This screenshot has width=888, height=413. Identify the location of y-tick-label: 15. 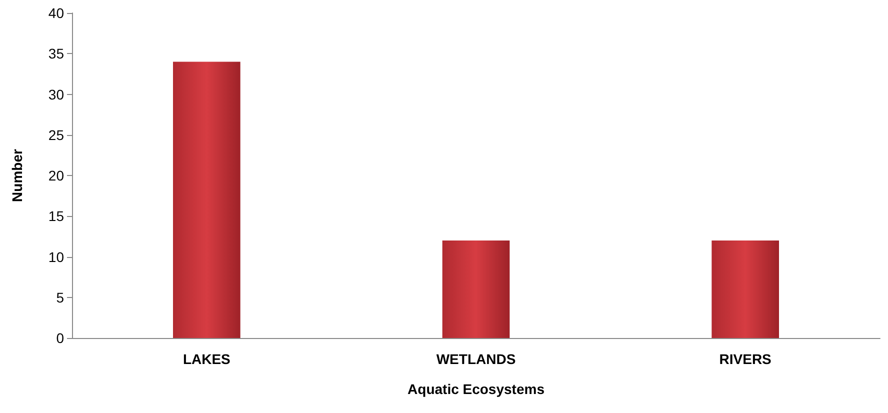
(56, 216).